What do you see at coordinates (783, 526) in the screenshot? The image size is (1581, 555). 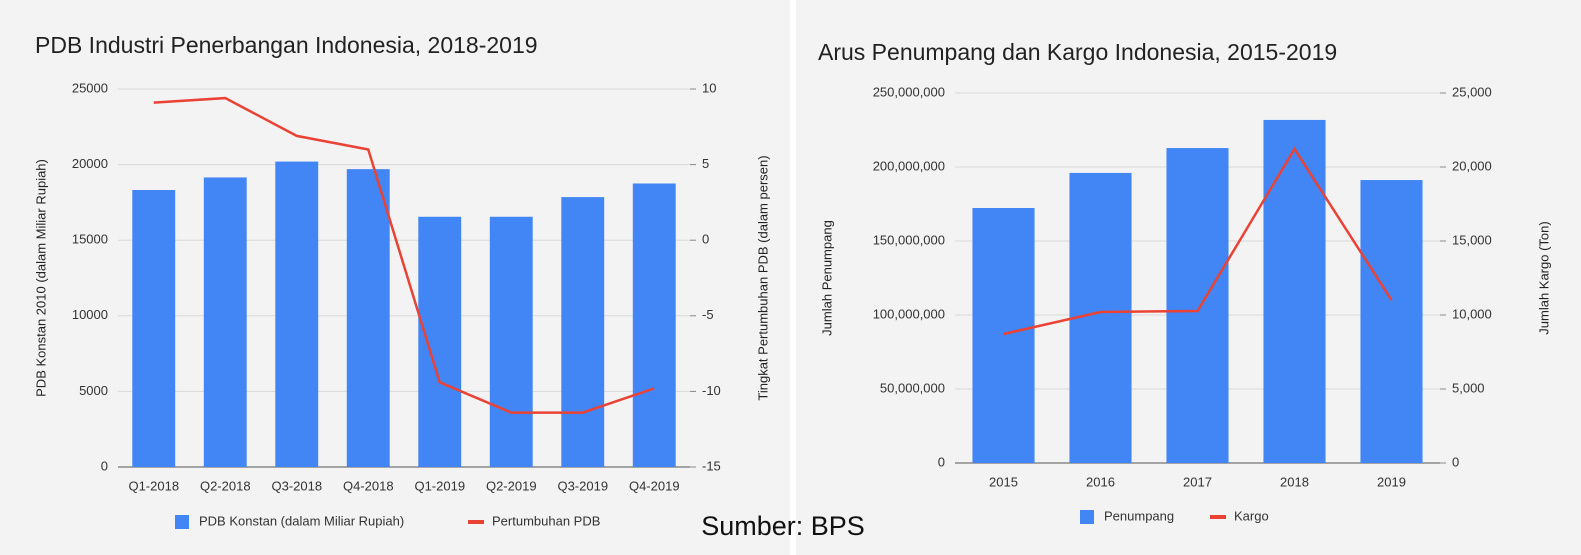 I see `source: Sumber: BPS` at bounding box center [783, 526].